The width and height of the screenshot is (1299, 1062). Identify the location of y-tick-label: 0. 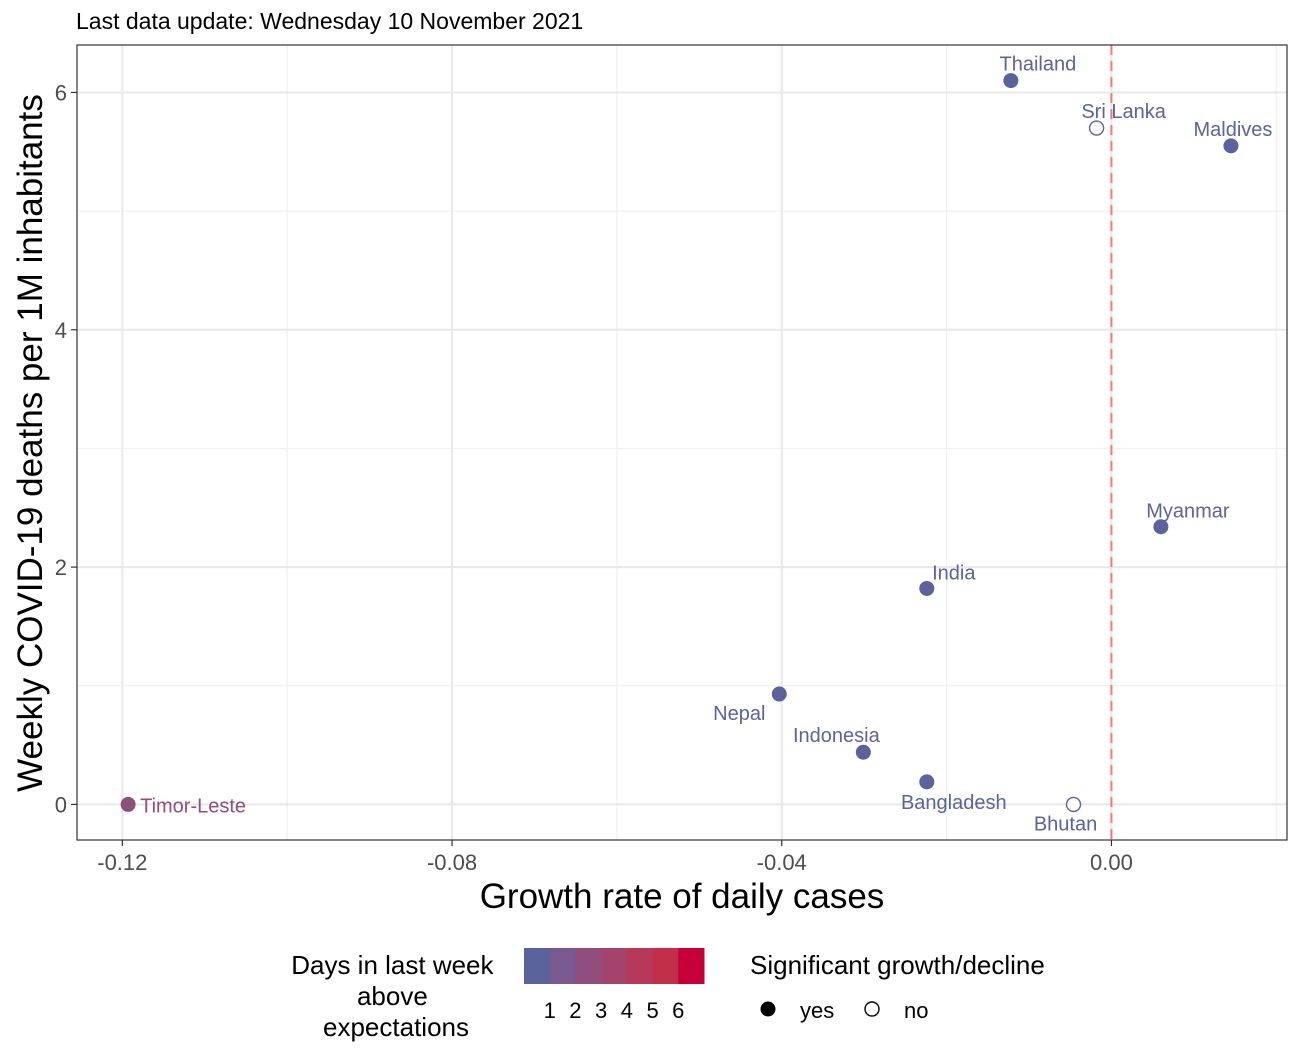
(61, 804).